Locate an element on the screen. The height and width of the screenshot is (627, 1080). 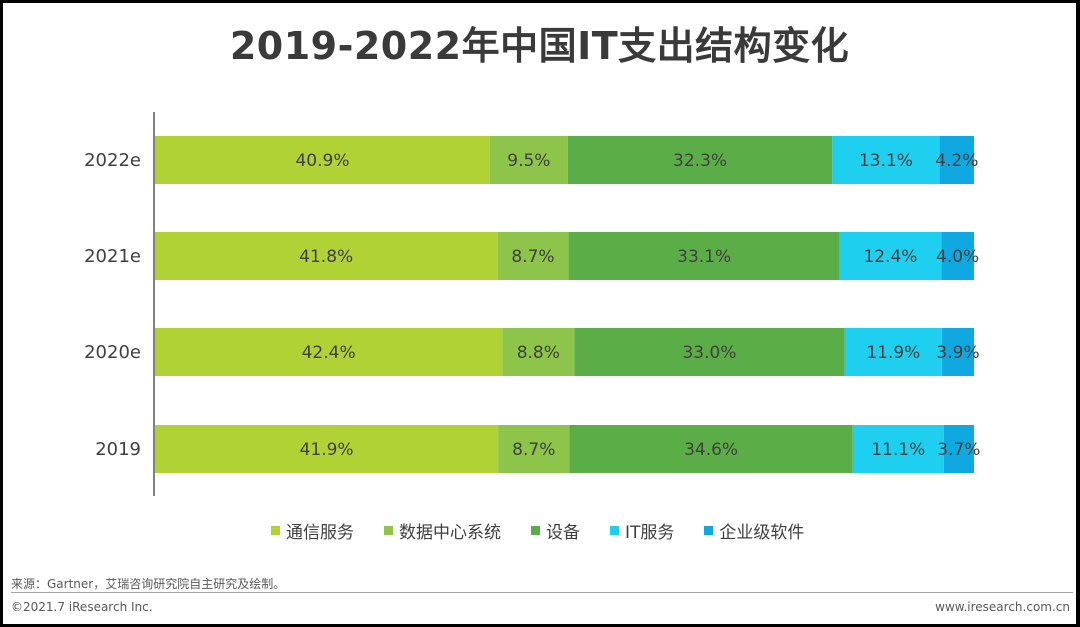
category-tick-label: 2021e is located at coordinates (112, 256).